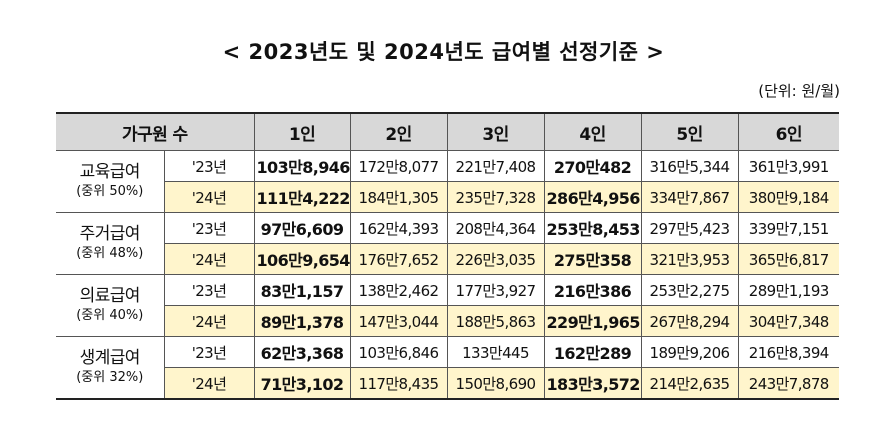 This screenshot has height=437, width=887. I want to click on value-cell-5-person: 316만5,344, so click(689, 166).